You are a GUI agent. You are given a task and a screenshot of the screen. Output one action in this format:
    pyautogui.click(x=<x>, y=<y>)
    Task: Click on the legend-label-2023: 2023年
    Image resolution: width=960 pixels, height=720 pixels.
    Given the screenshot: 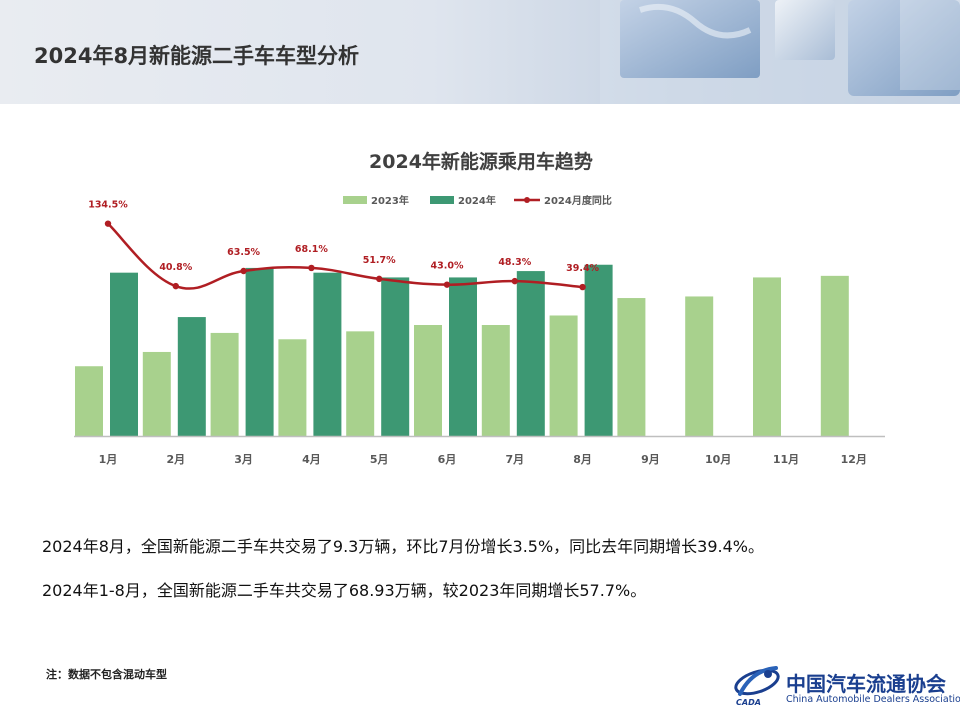 What is the action you would take?
    pyautogui.click(x=390, y=200)
    